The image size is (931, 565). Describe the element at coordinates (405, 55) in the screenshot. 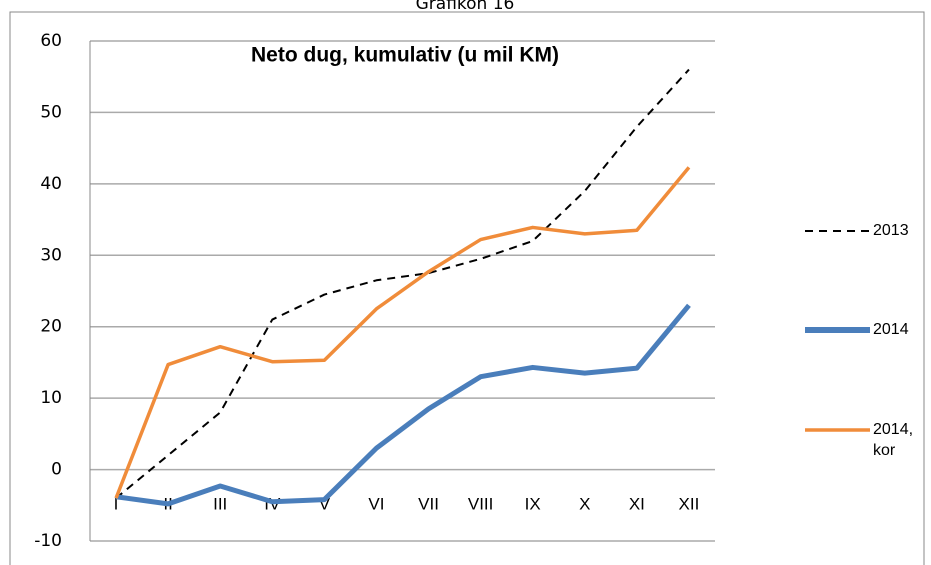

I see `chart-title: Neto dug, kumulativ (u mil KM)` at that location.